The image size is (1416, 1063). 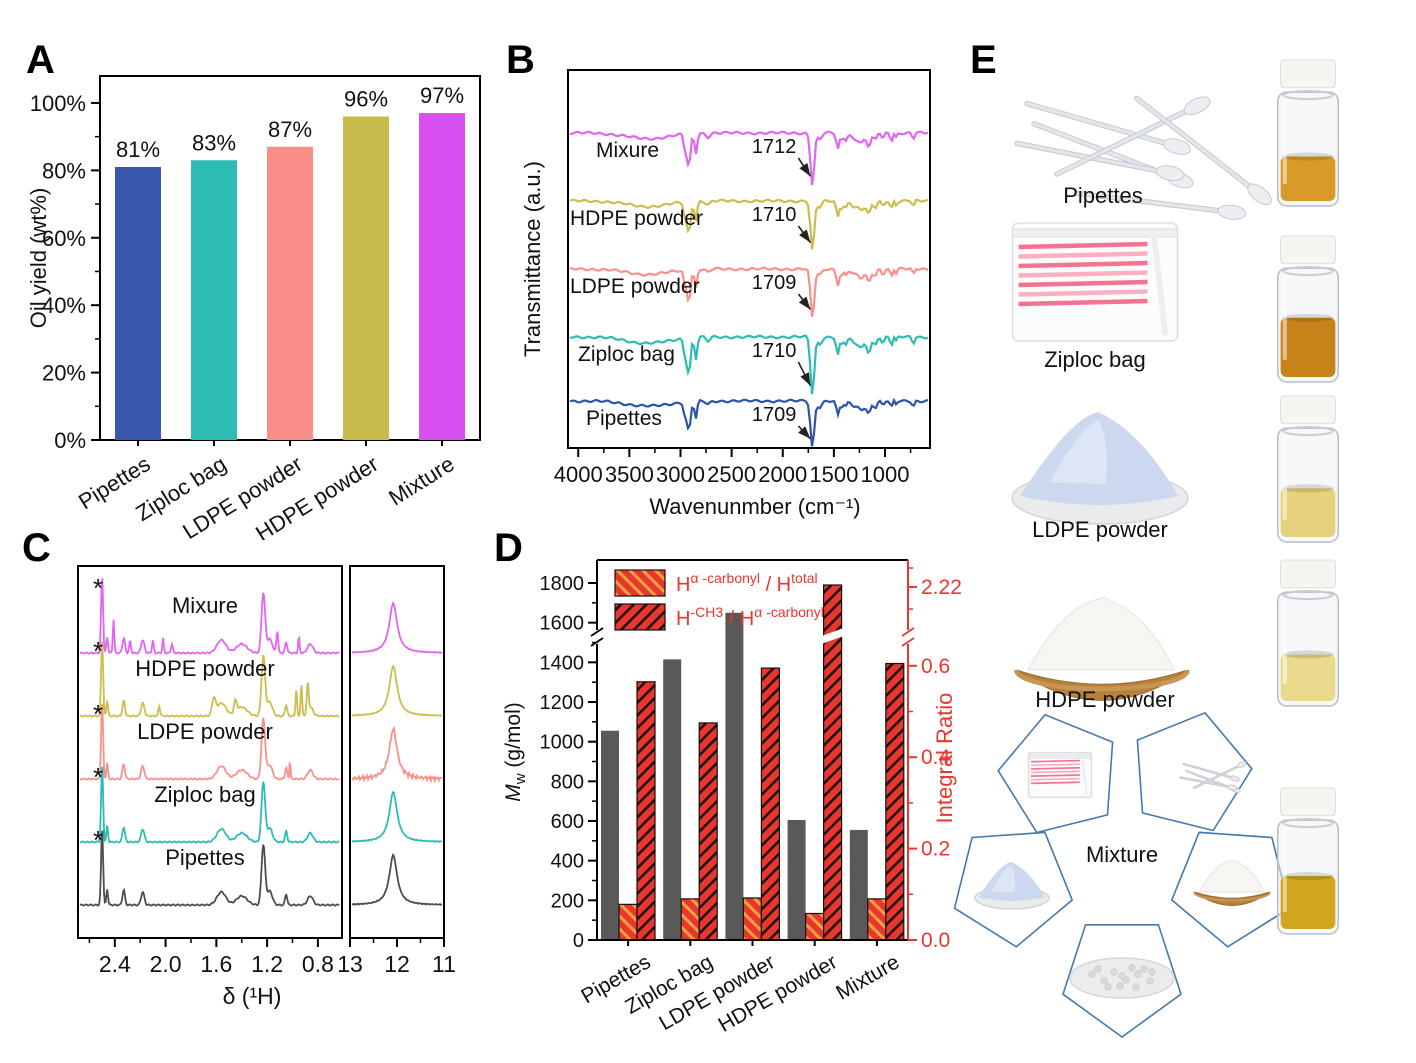 What do you see at coordinates (1308, 861) in the screenshot?
I see `oil-vial-mixture` at bounding box center [1308, 861].